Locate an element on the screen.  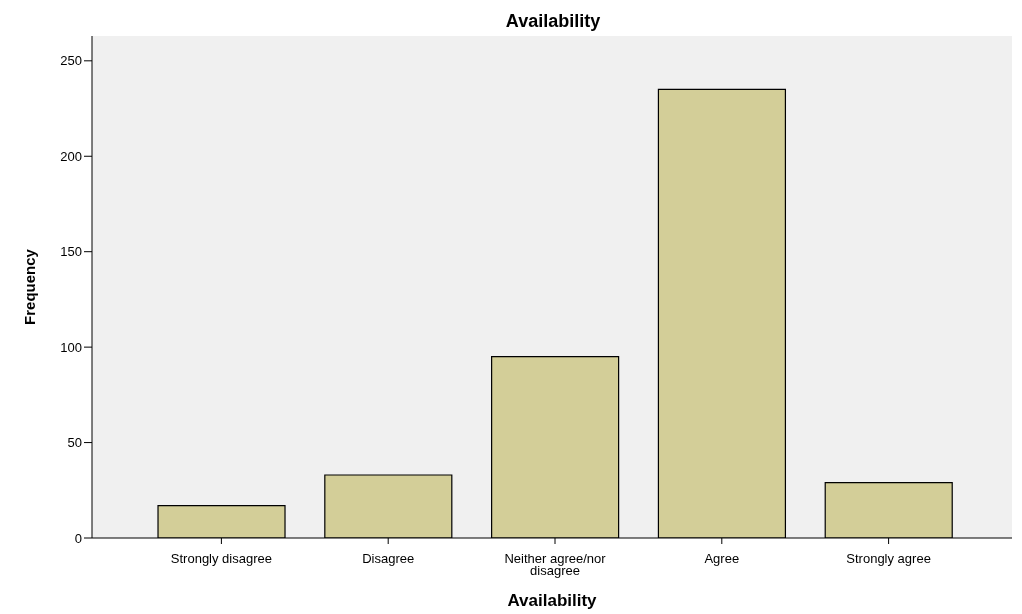
y-tick-label: 150 is located at coordinates (71, 252).